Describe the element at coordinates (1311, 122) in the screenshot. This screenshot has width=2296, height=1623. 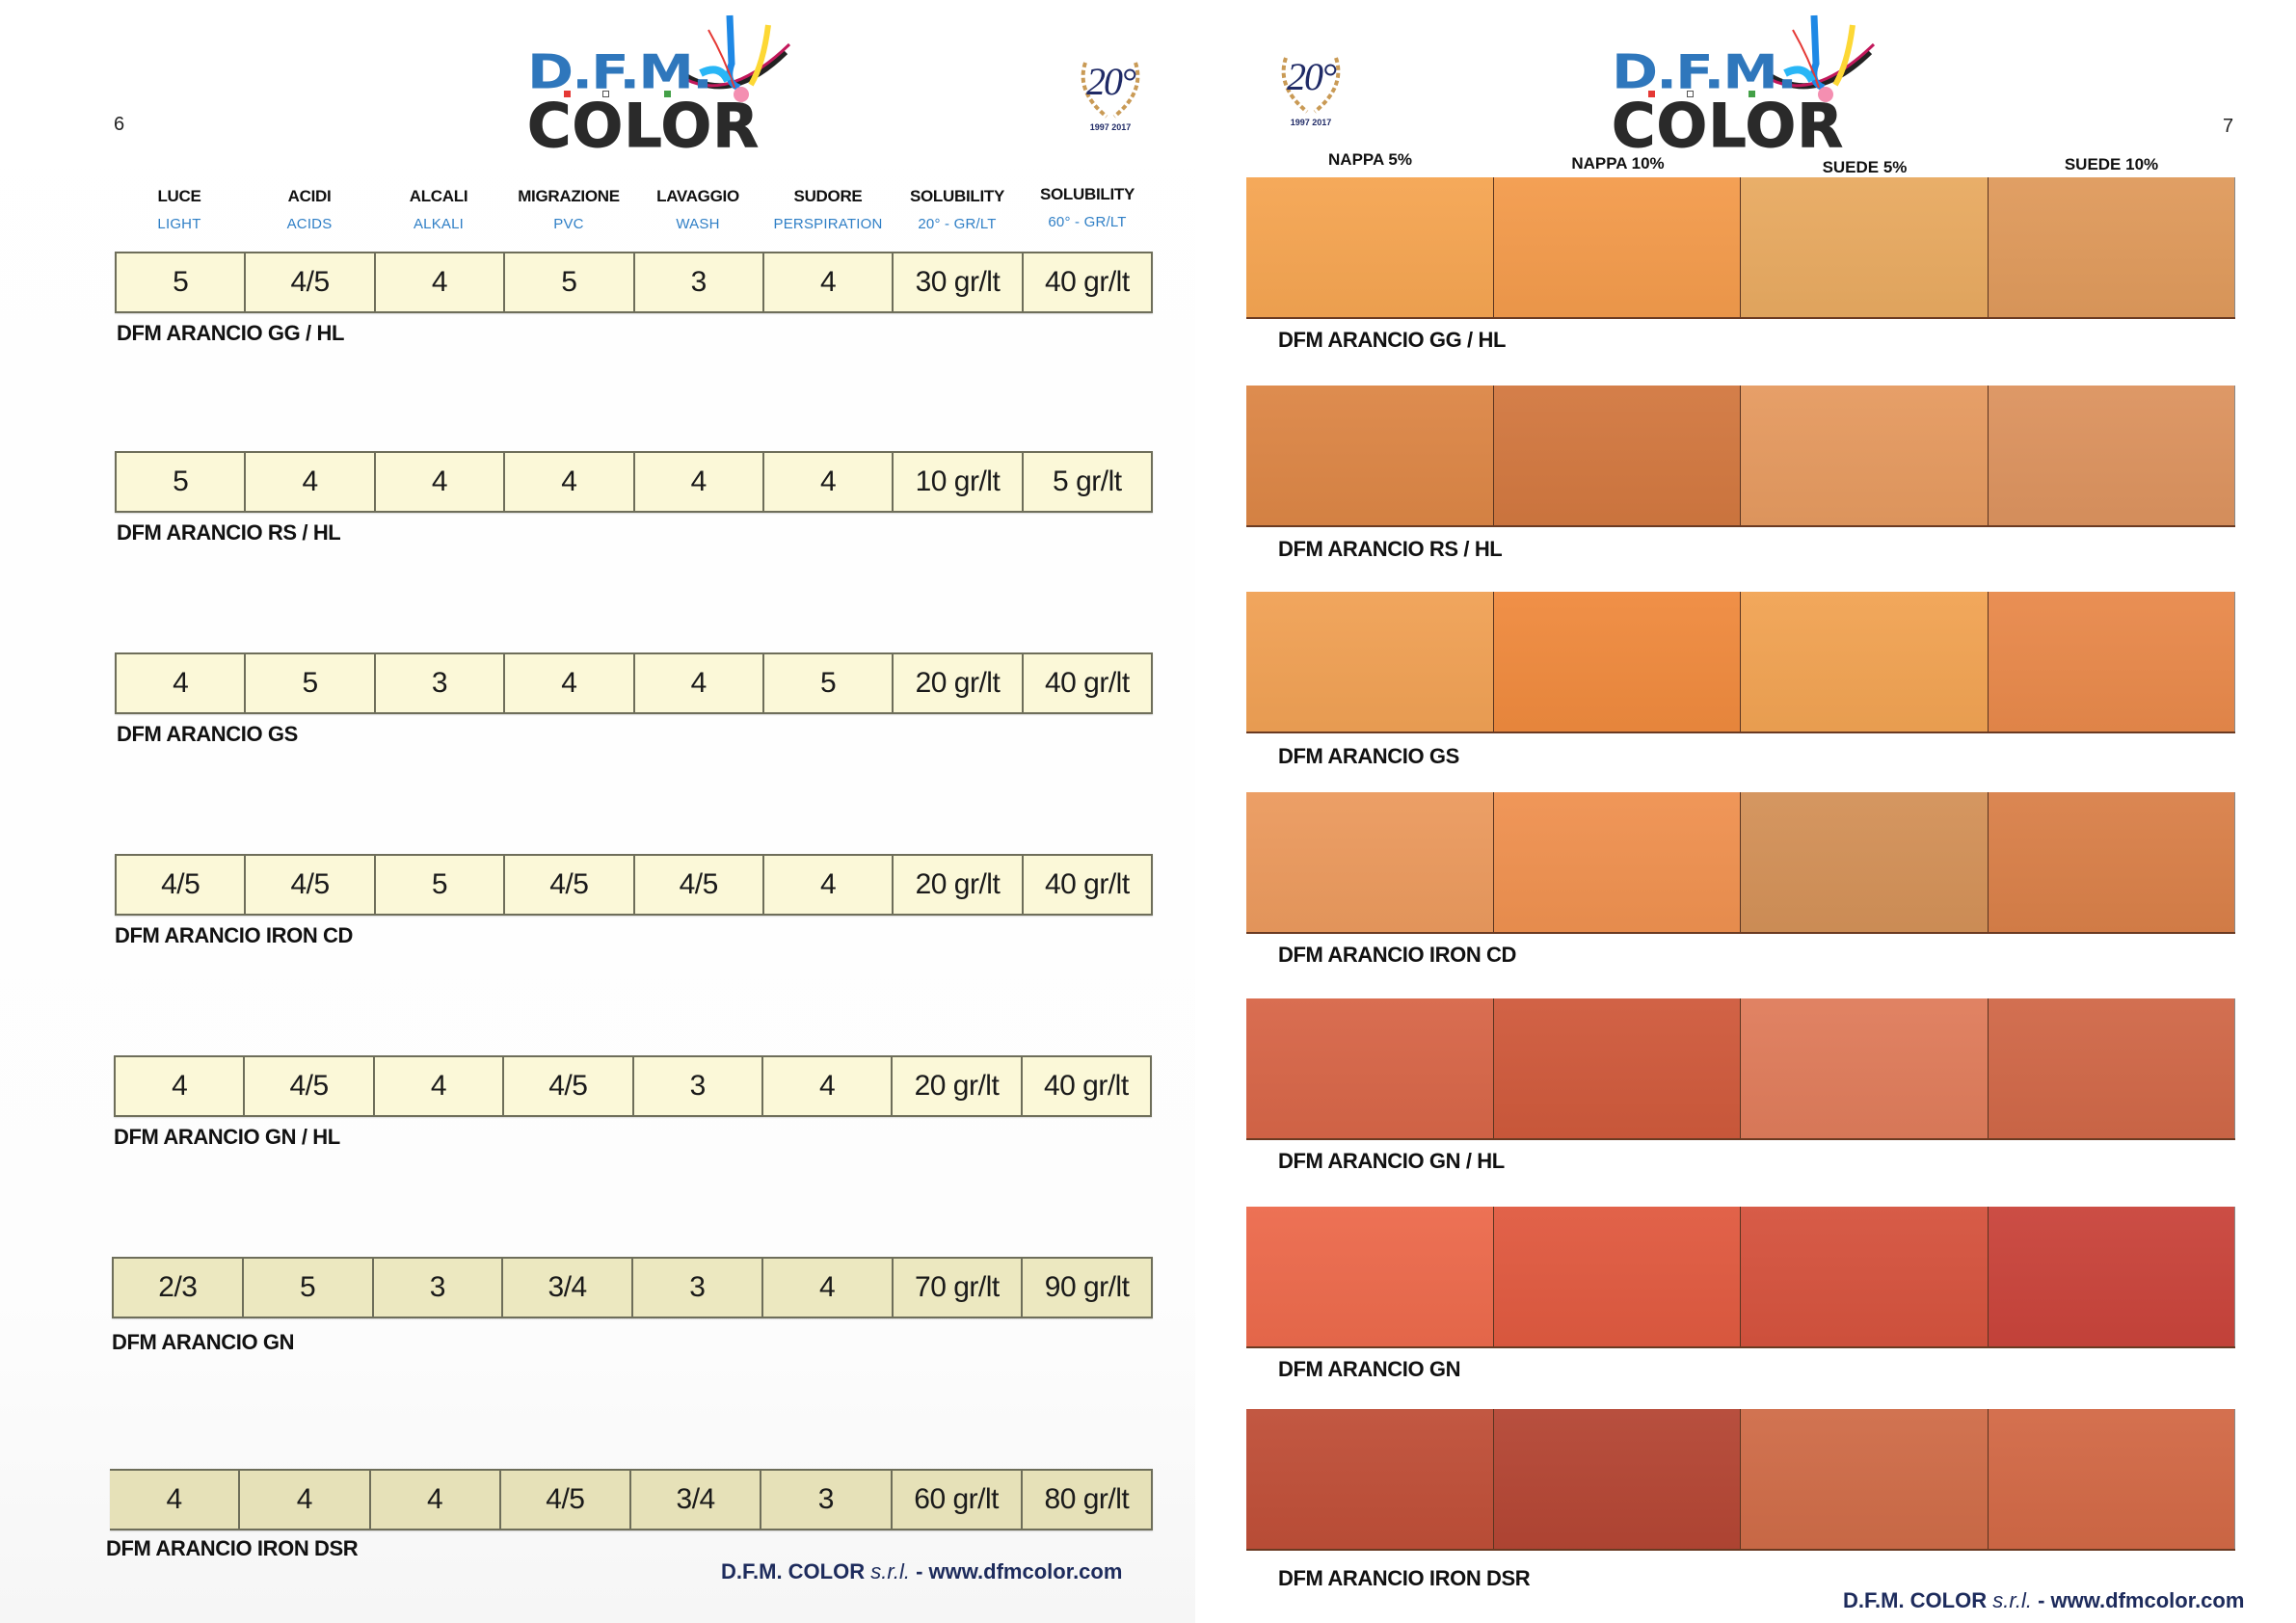
I see `badge-years: 1997 2017` at that location.